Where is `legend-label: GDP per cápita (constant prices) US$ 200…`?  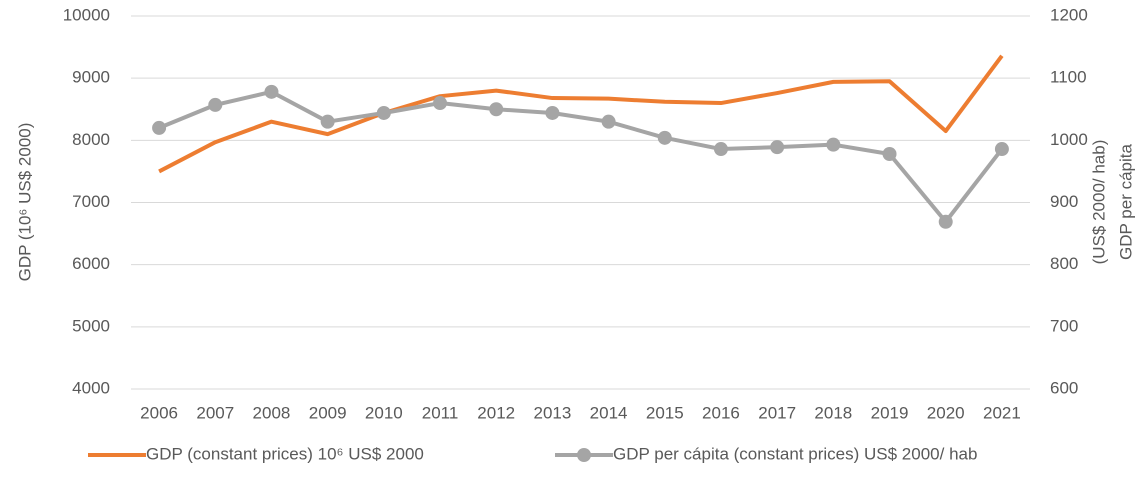
legend-label: GDP per cápita (constant prices) US$ 200… is located at coordinates (795, 453).